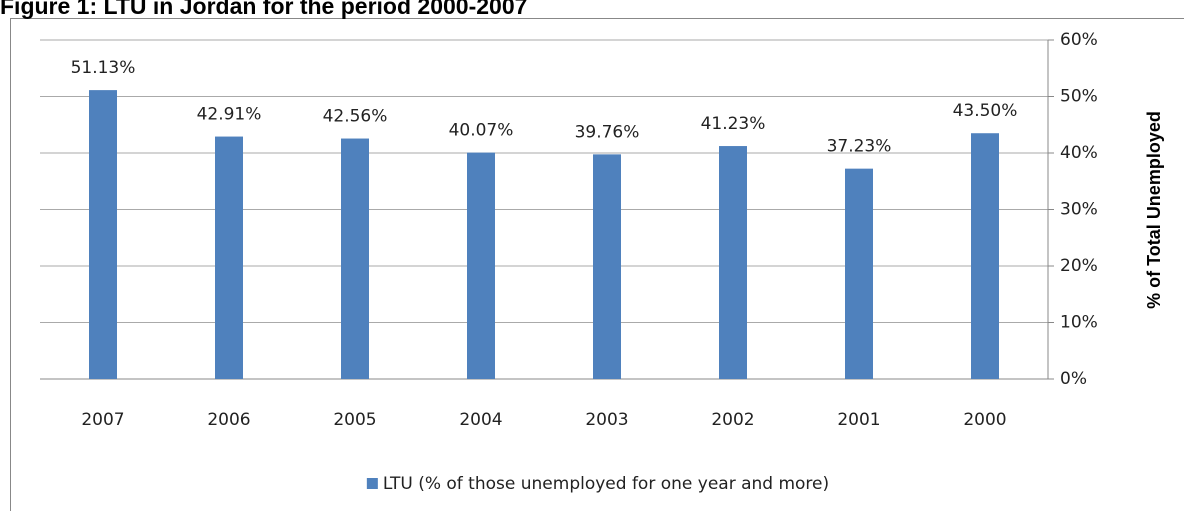 This screenshot has width=1184, height=511. Describe the element at coordinates (229, 115) in the screenshot. I see `data-label: 42.91%` at that location.